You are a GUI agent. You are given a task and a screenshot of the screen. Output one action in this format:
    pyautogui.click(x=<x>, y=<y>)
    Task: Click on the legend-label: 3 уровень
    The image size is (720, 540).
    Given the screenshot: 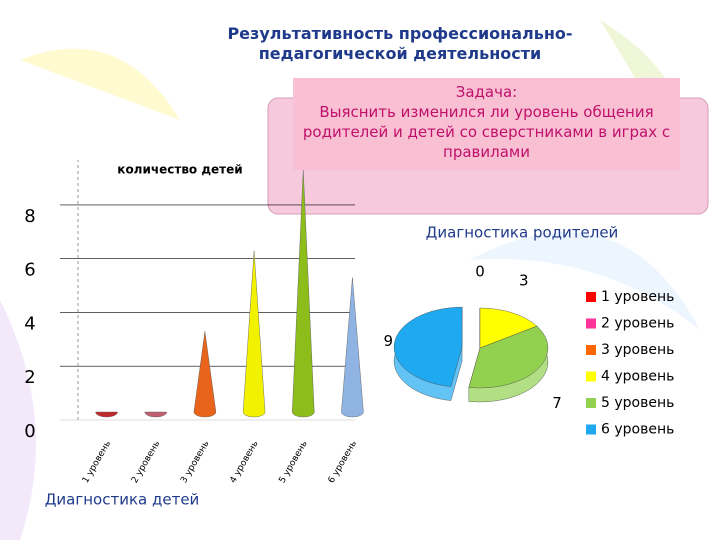 What is the action you would take?
    pyautogui.click(x=637, y=350)
    